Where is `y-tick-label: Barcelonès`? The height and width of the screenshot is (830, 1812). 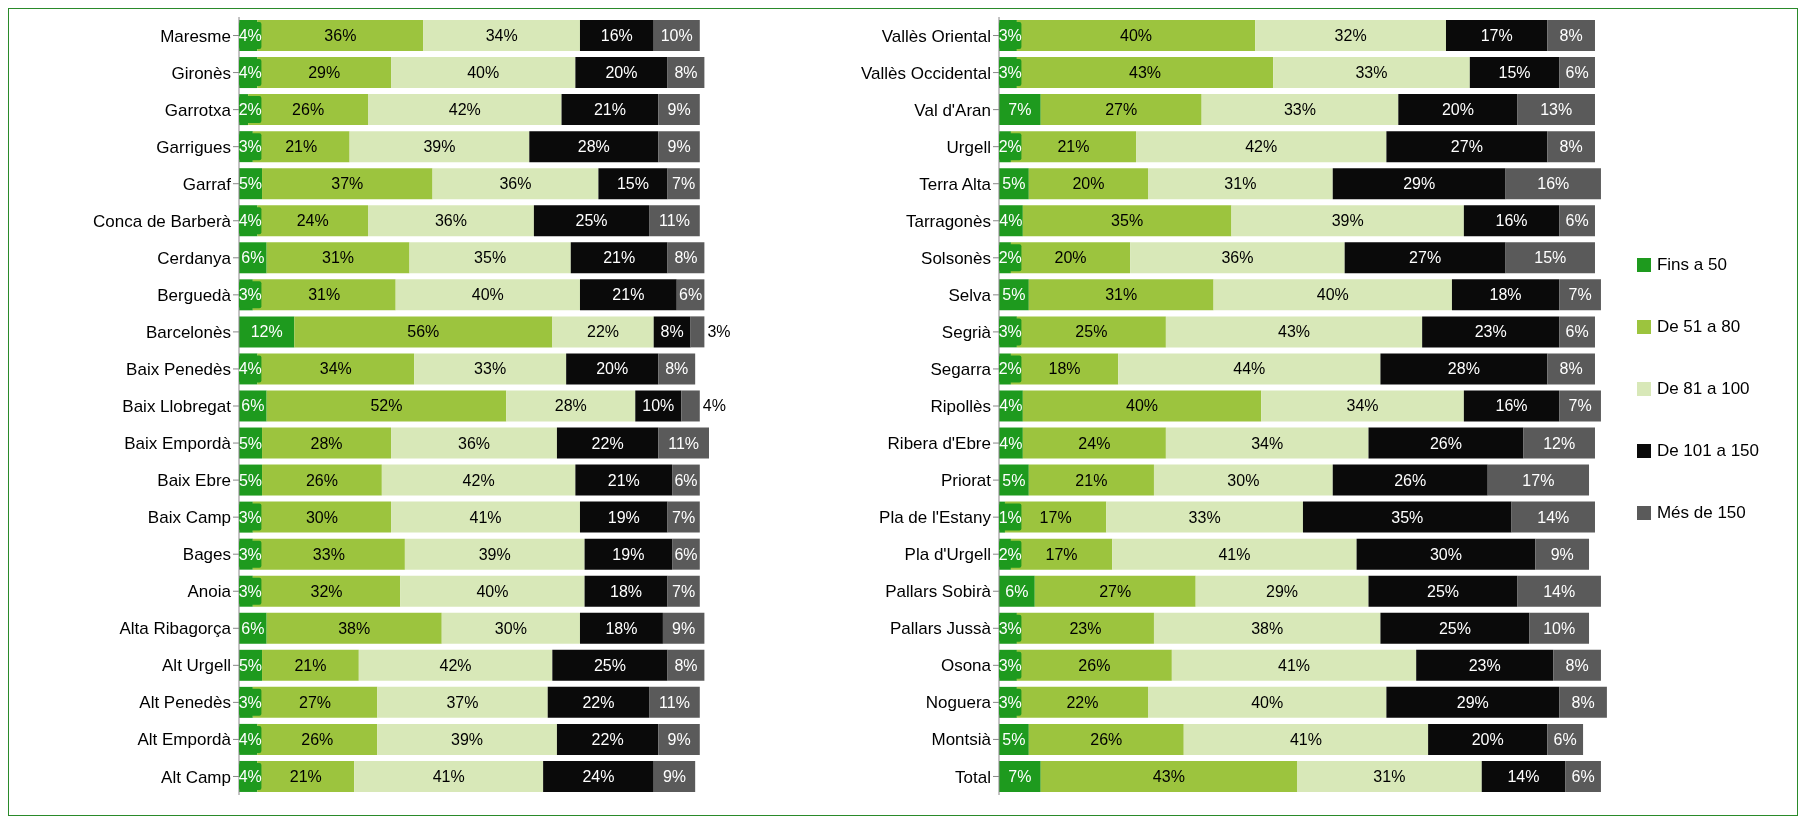
y-tick-label: Barcelonès is located at coordinates (188, 332).